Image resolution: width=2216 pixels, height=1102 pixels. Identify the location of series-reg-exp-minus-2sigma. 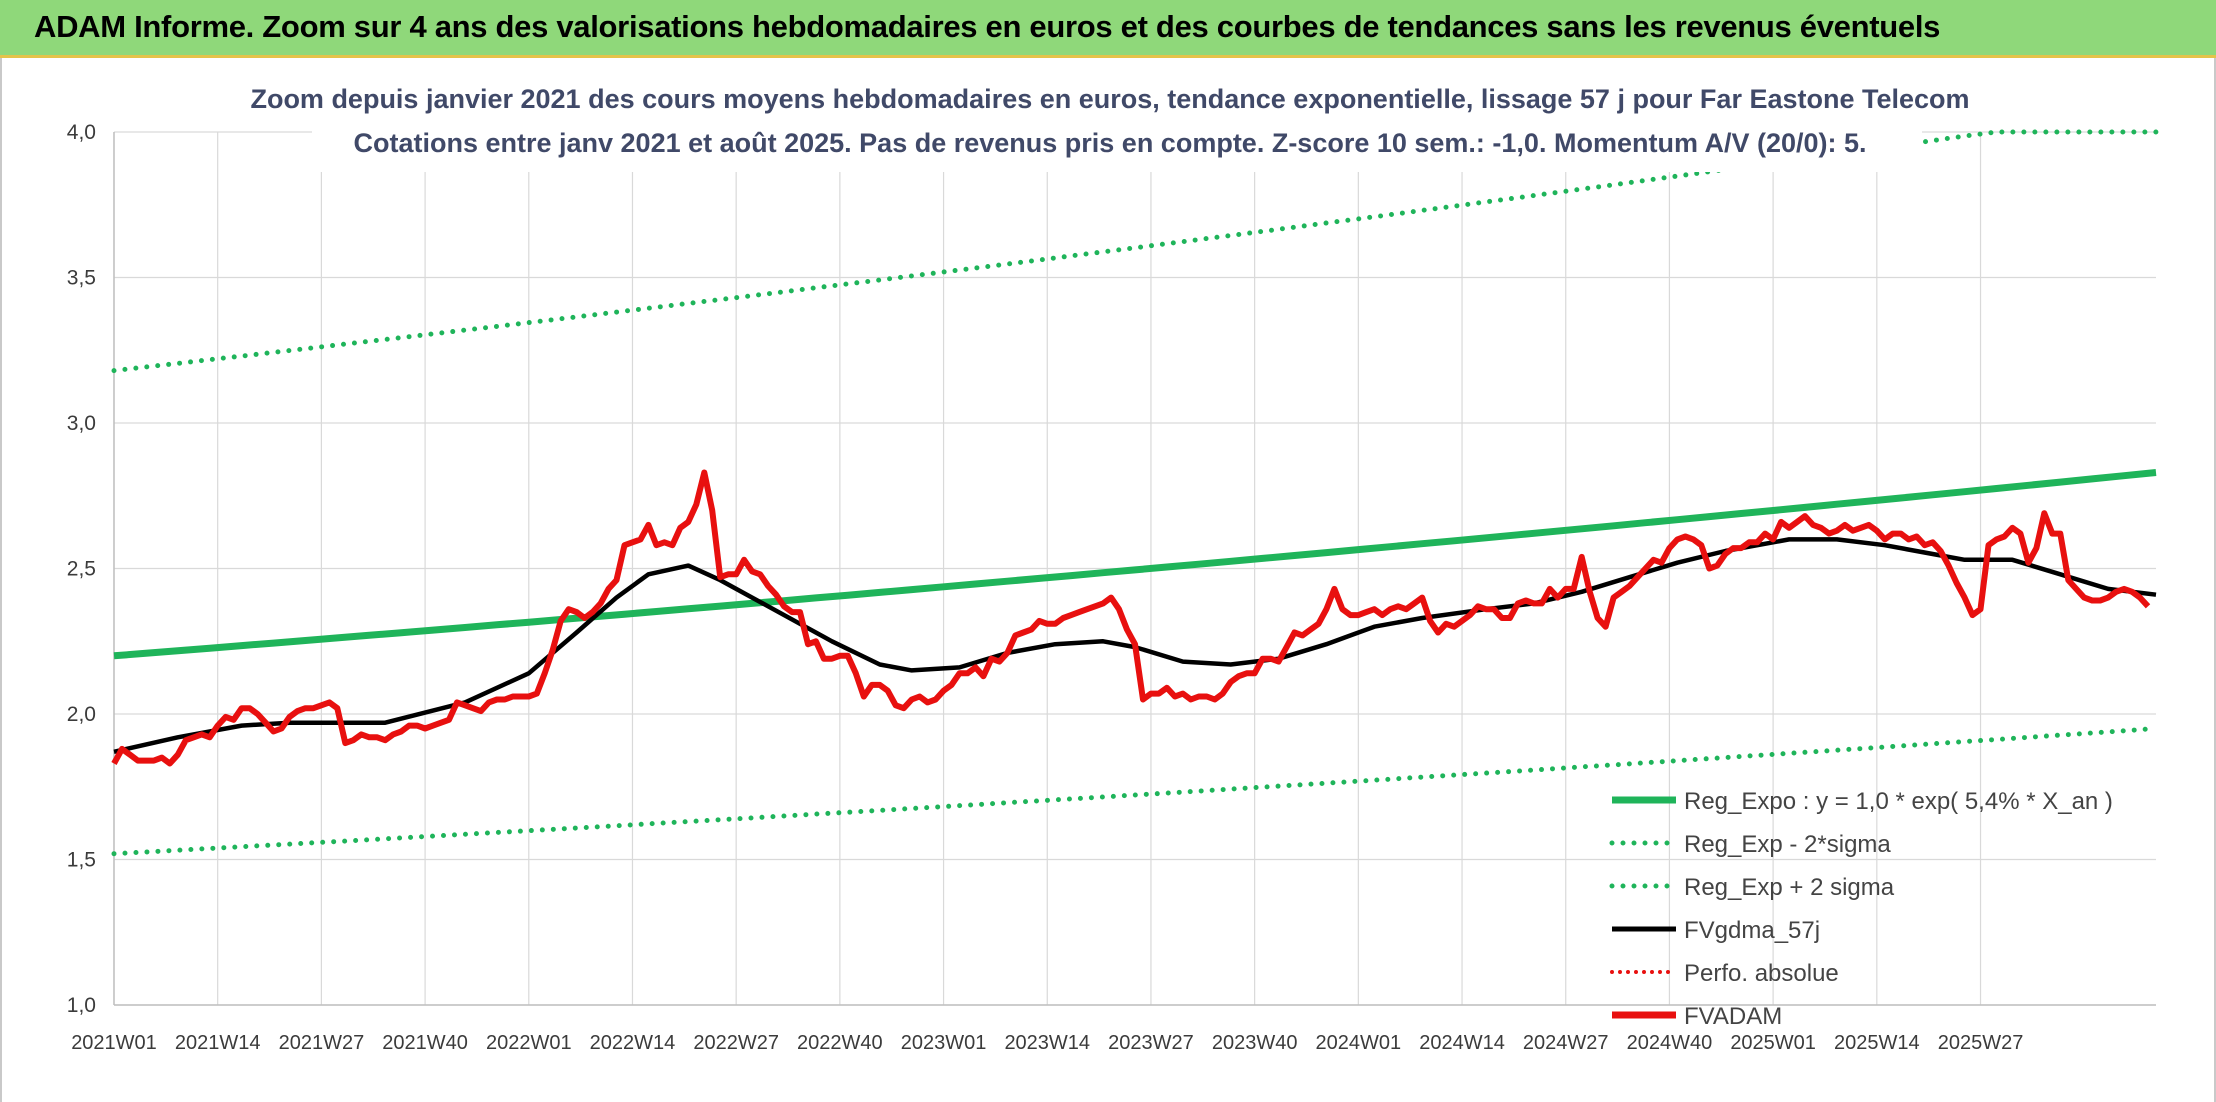
(1135, 791).